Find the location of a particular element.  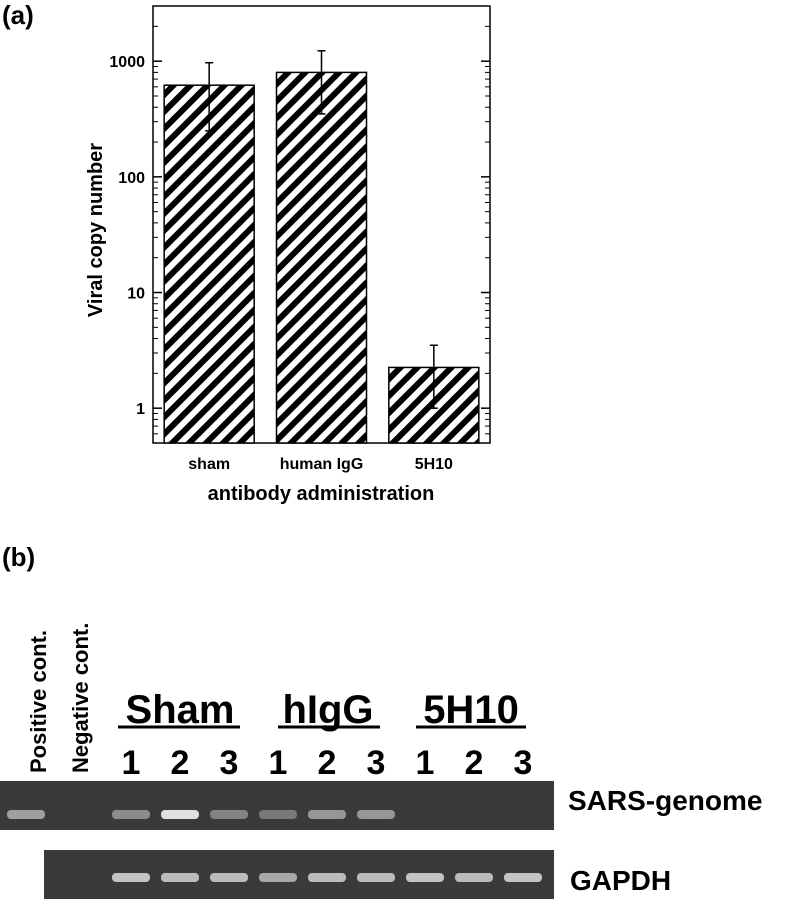

x-category-label: 5H10 is located at coordinates (434, 464).